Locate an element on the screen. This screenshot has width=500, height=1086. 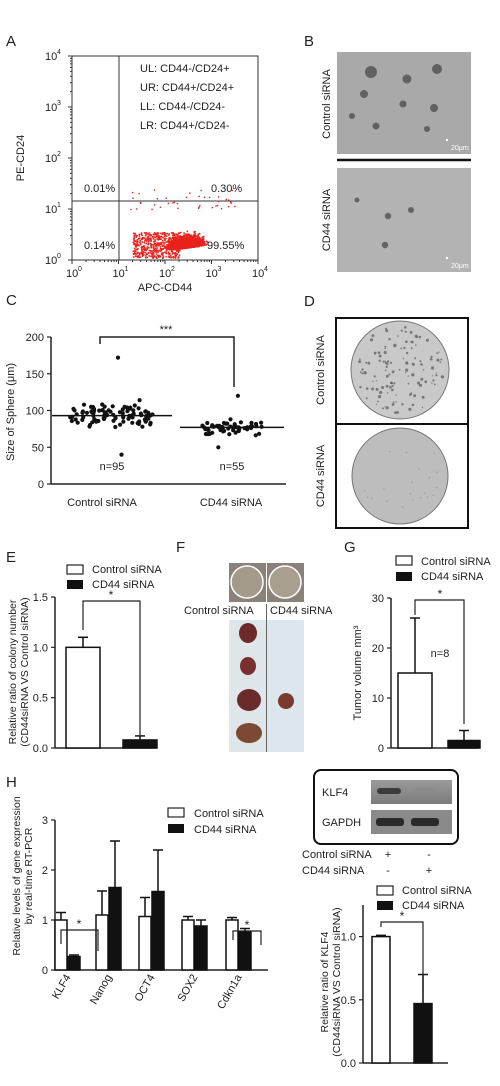
y-tick-exponent: 3 is located at coordinates (59, 103).